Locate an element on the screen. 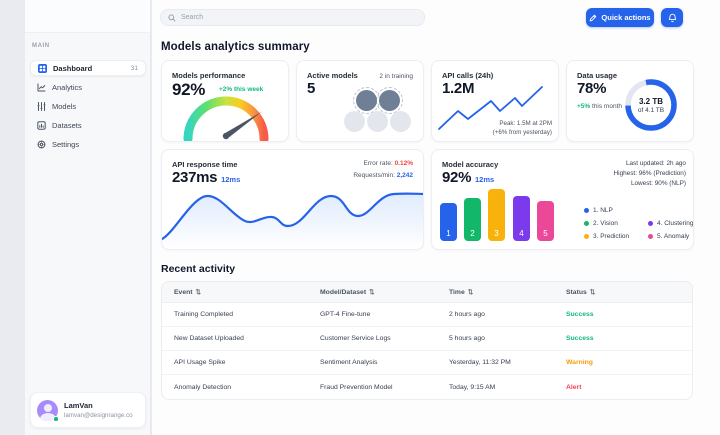  online-status-dot is located at coordinates (56, 419).